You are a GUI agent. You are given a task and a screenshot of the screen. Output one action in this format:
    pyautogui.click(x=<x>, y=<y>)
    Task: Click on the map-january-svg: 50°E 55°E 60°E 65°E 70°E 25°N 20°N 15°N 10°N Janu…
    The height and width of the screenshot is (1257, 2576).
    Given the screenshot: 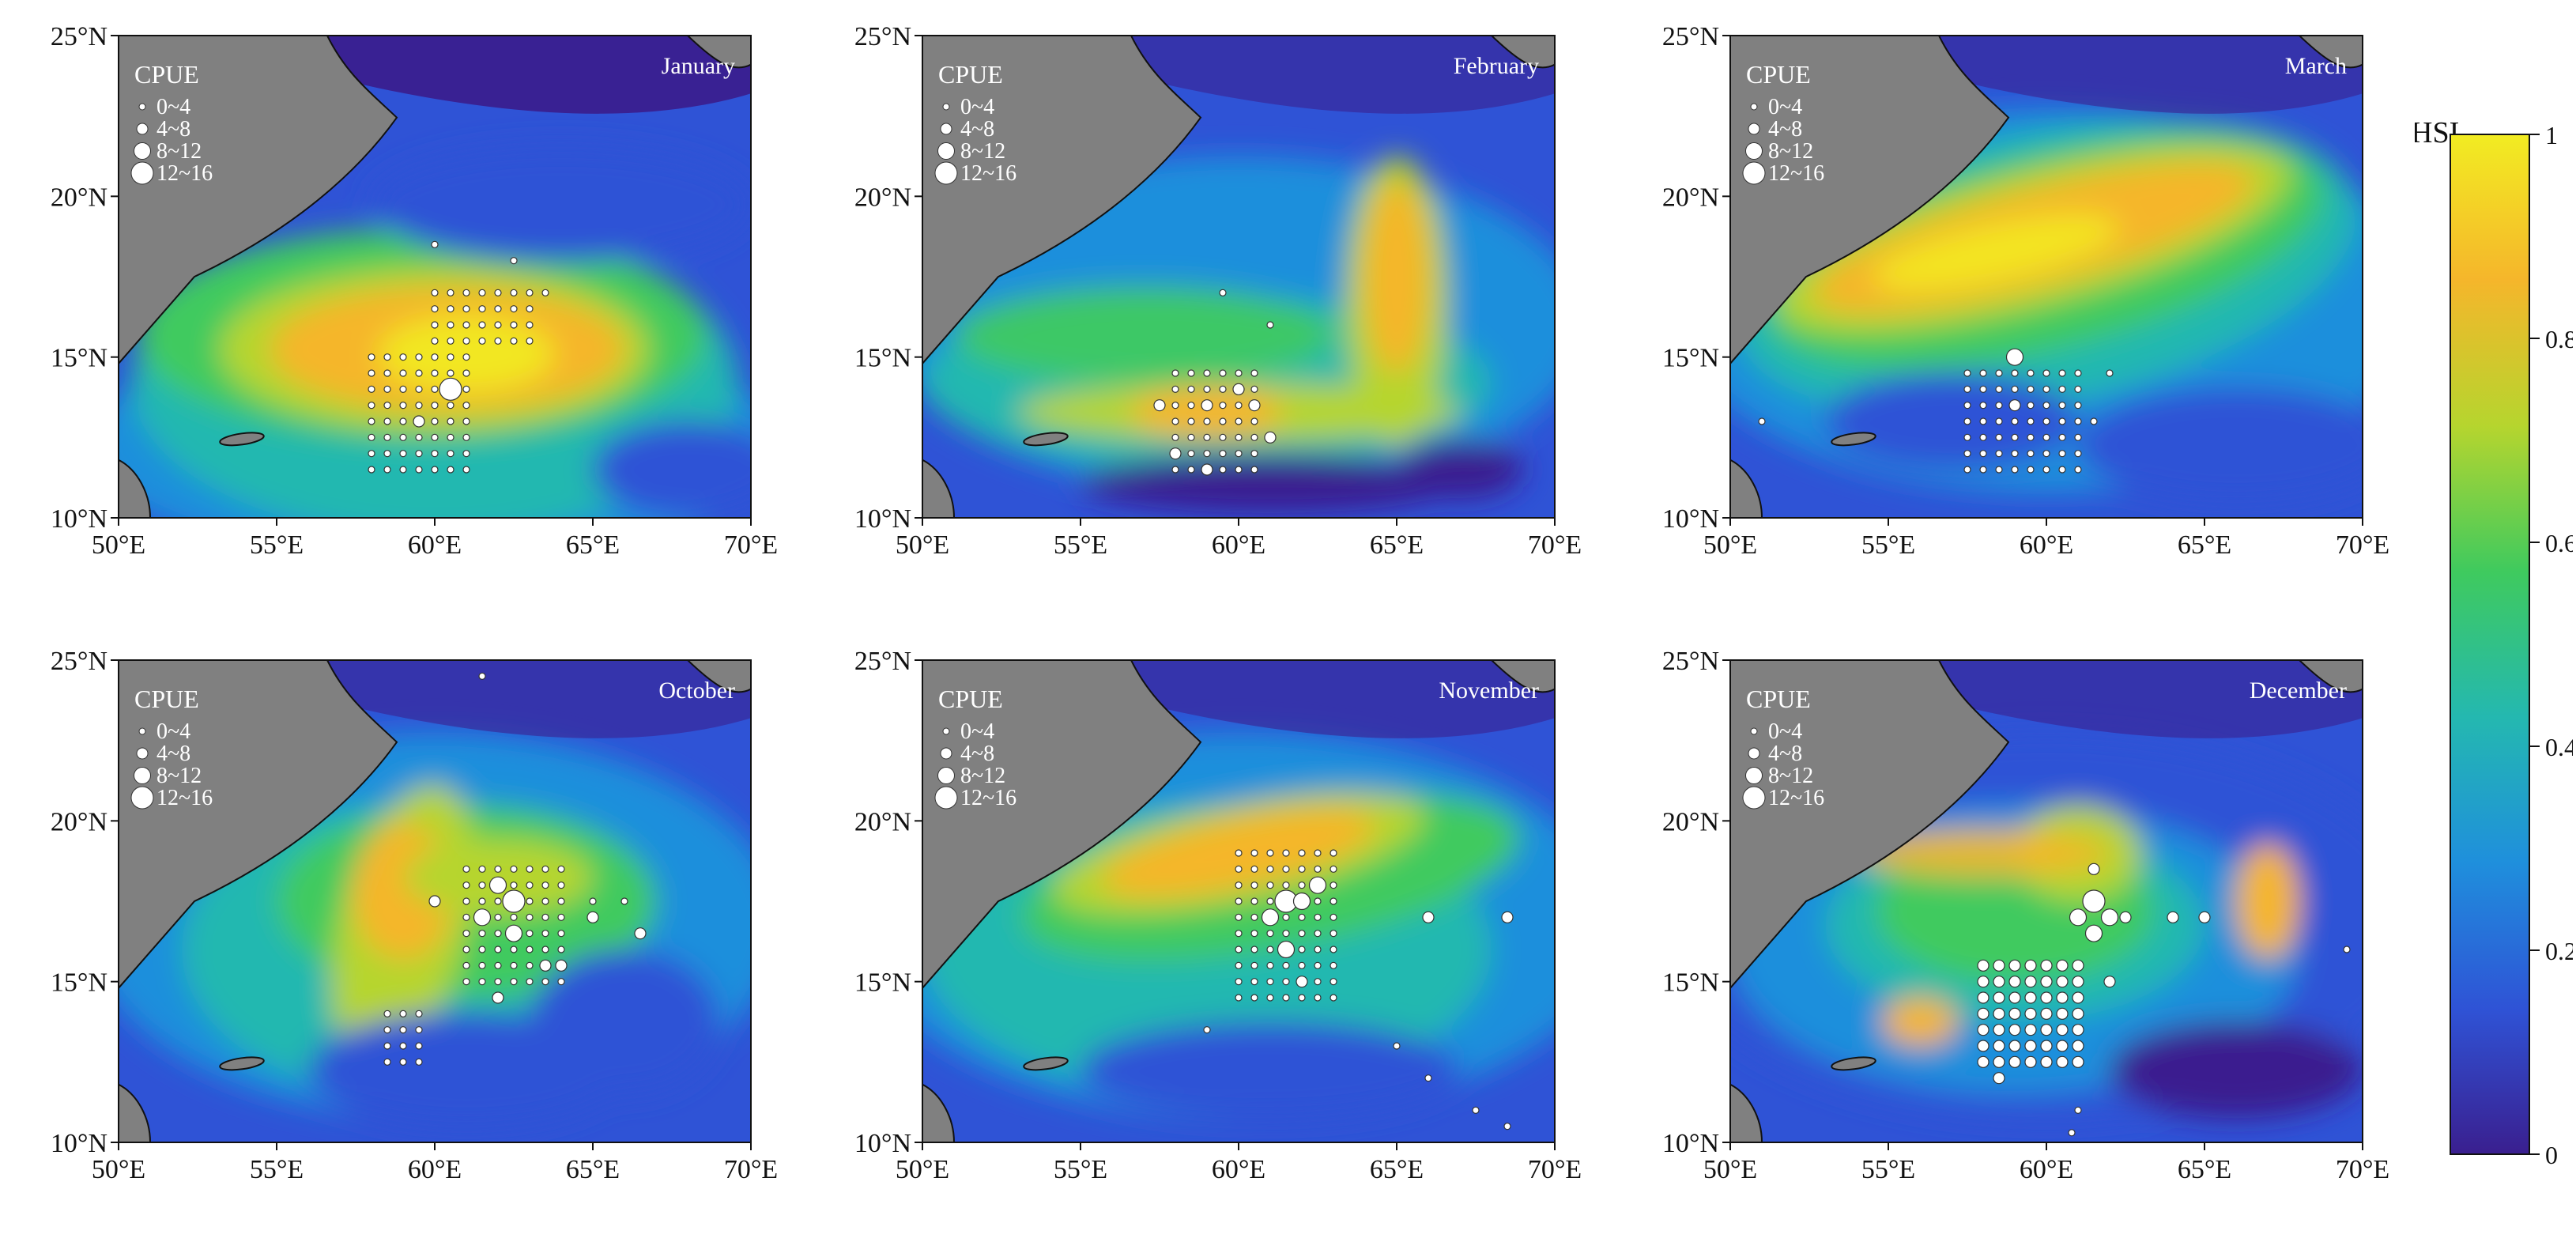 What is the action you would take?
    pyautogui.click(x=414, y=291)
    